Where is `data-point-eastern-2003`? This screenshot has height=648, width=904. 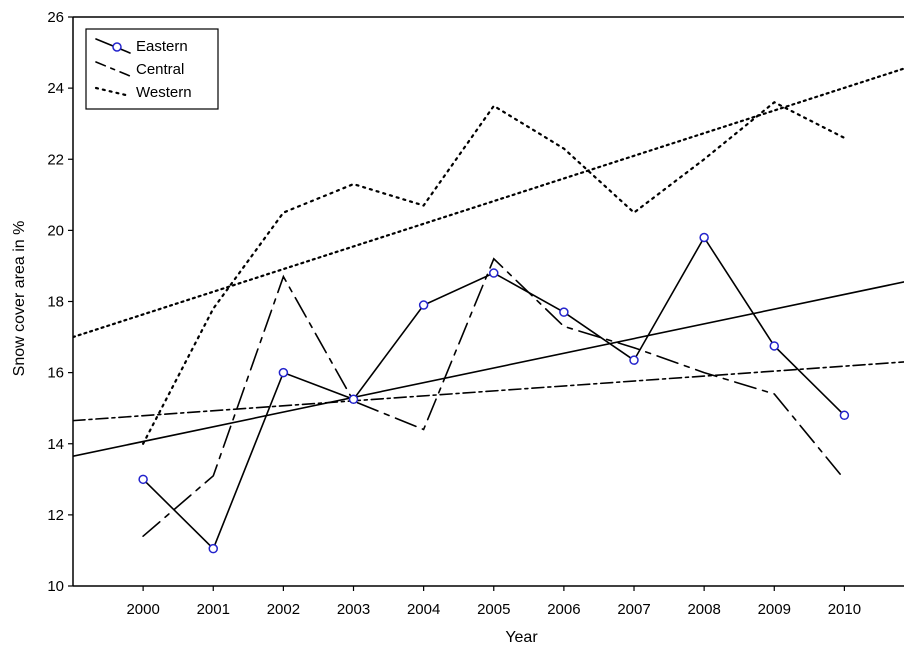
data-point-eastern-2003 is located at coordinates (353, 399).